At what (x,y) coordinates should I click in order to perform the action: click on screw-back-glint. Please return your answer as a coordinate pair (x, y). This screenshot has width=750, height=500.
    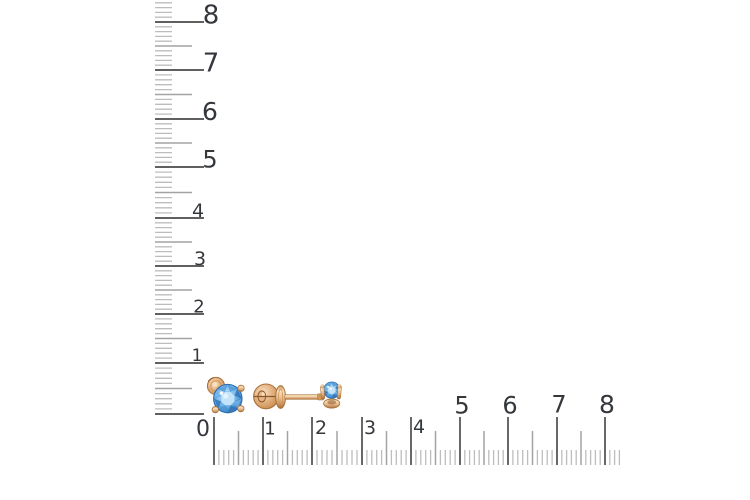
    Looking at the image, I should click on (263, 394).